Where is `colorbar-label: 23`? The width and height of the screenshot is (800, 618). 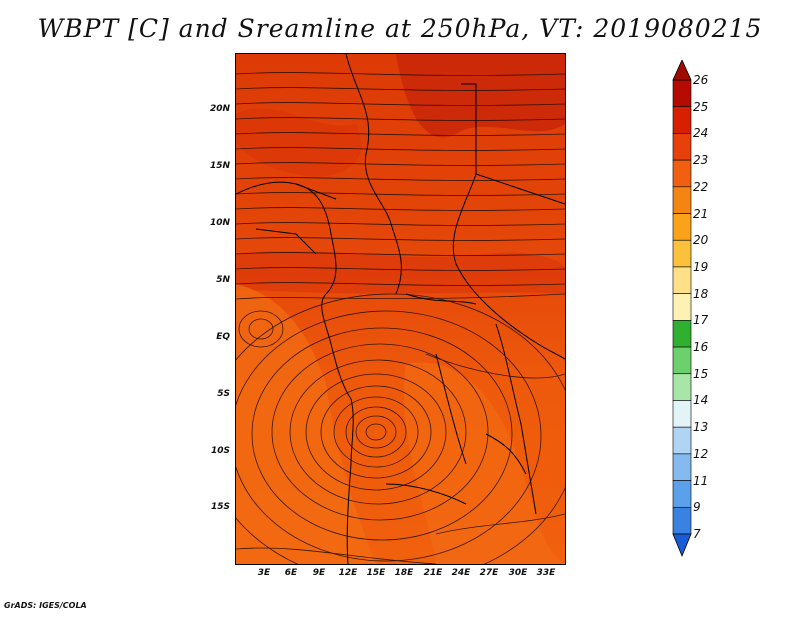 colorbar-label: 23 is located at coordinates (701, 160).